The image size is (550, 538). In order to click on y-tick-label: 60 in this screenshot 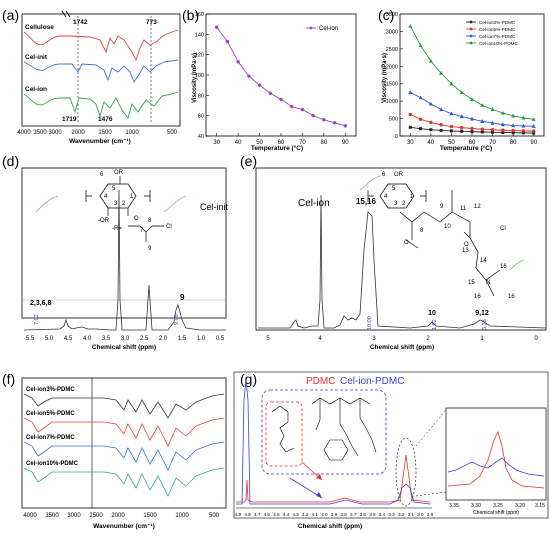, I will do `click(201, 117)`.